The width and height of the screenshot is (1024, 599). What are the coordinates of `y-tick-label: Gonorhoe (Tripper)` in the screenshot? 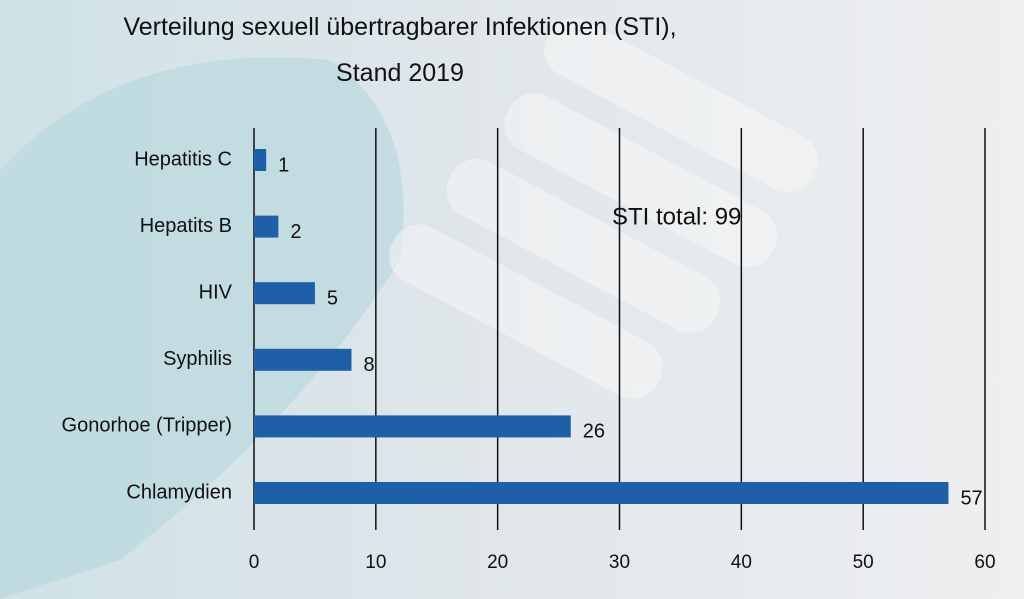 It's located at (147, 426).